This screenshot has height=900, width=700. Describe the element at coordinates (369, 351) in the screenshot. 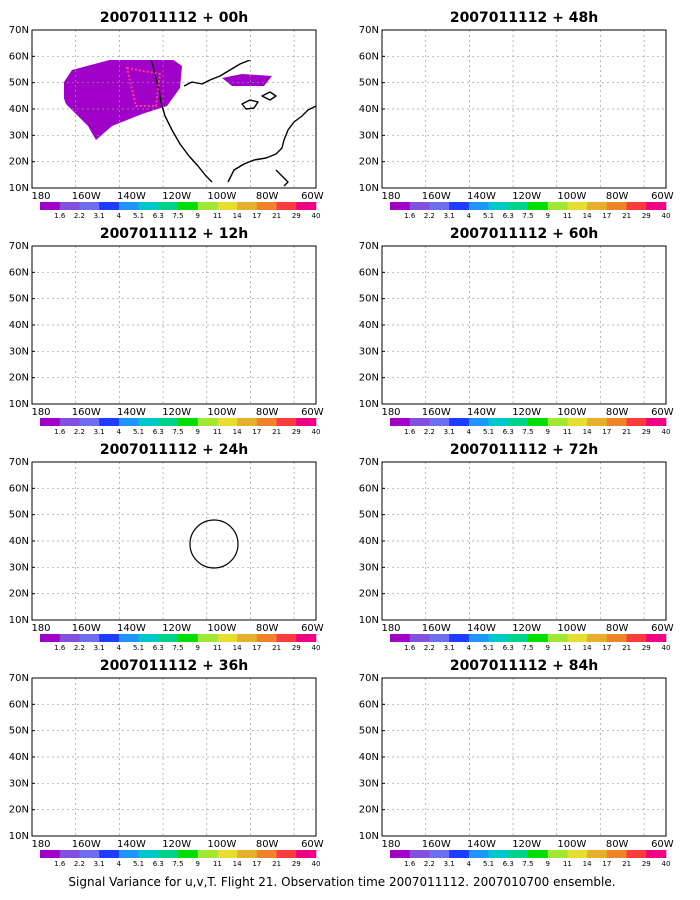

I see `lat-tick-label: 30N` at that location.